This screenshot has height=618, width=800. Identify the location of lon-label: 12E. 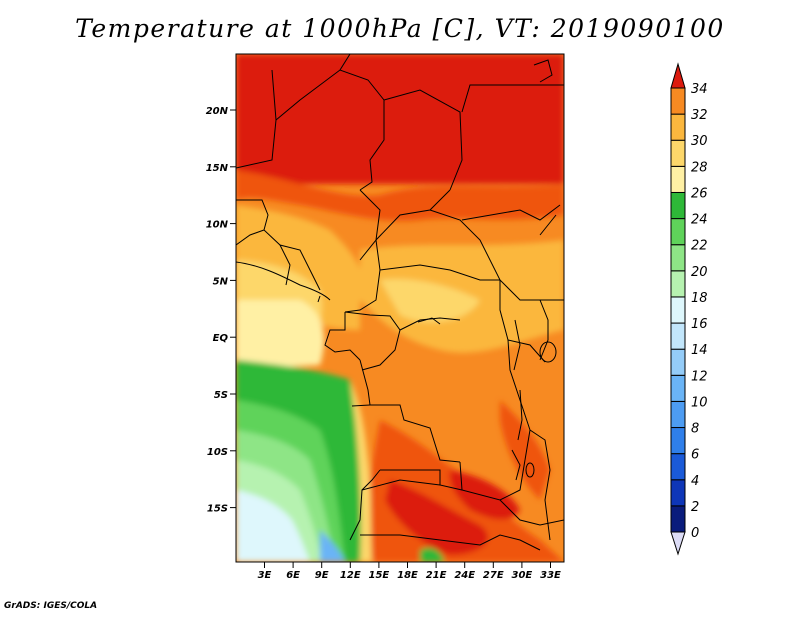
(350, 575).